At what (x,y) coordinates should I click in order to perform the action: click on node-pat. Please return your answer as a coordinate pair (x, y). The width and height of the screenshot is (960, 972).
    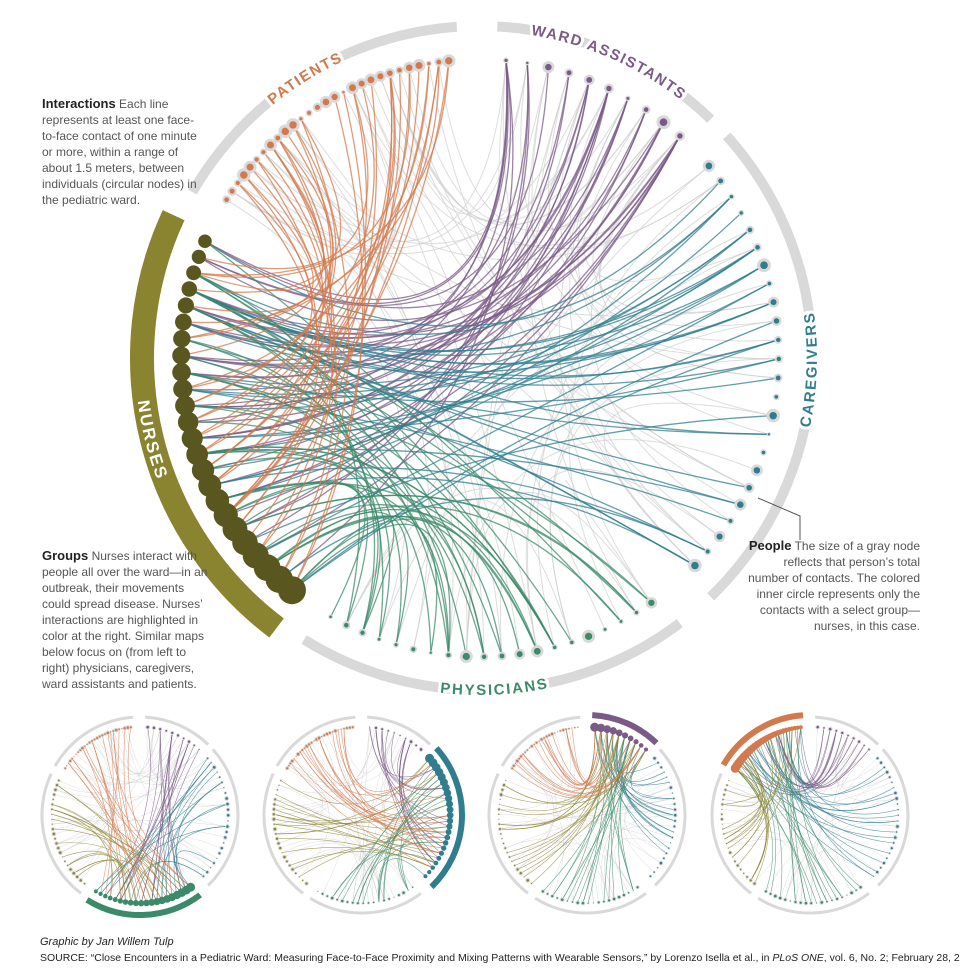
    Looking at the image, I should click on (800, 727).